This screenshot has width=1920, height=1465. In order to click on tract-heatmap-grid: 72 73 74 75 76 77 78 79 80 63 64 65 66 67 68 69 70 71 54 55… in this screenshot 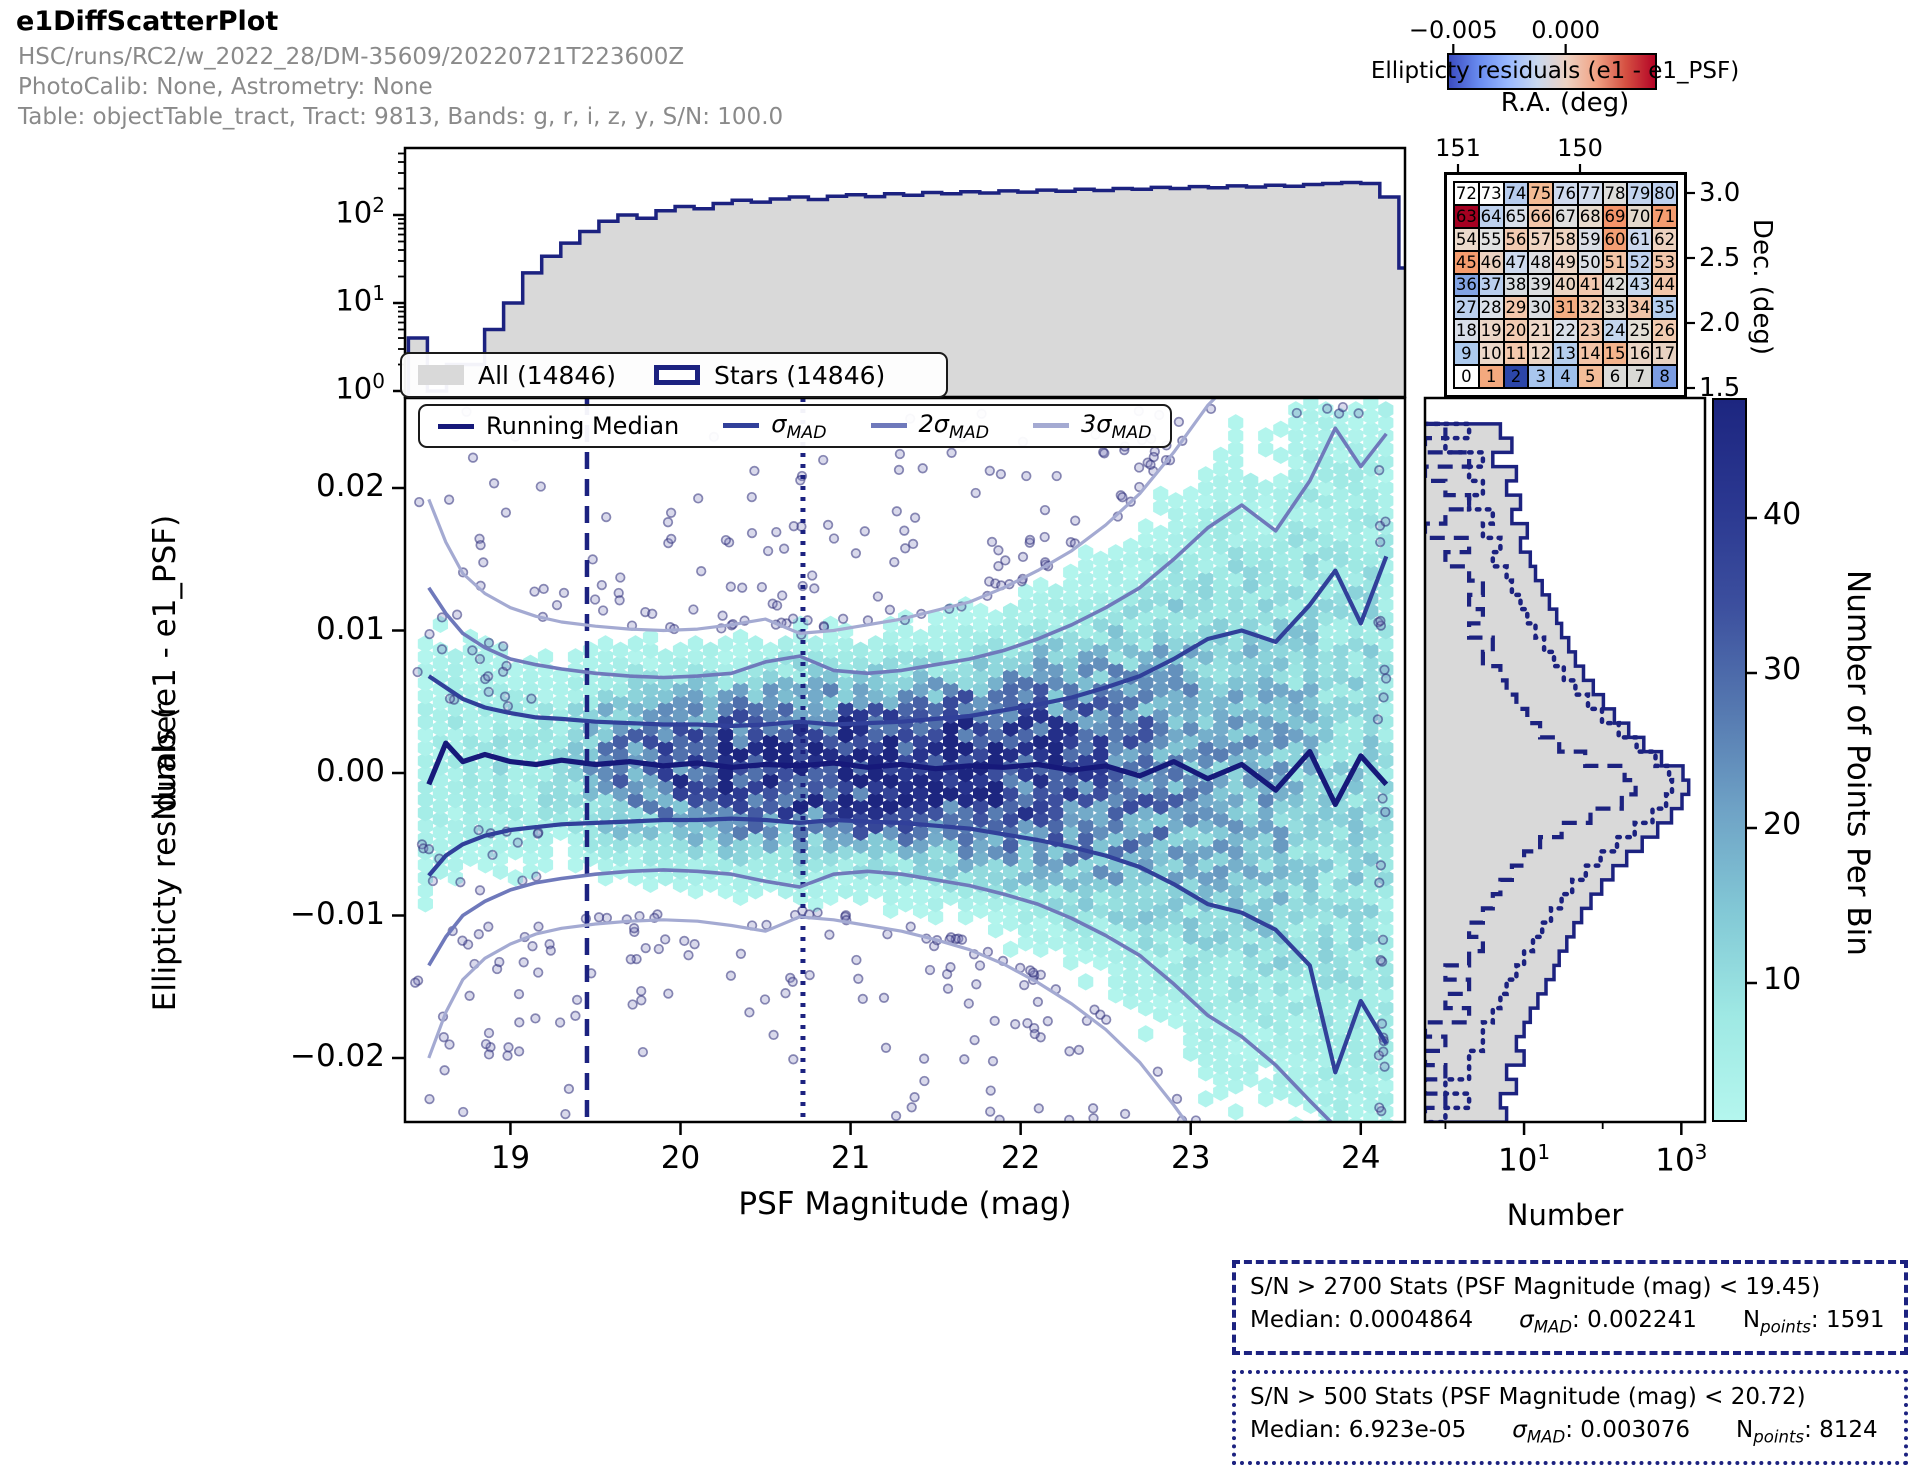, I will do `click(1565, 285)`.